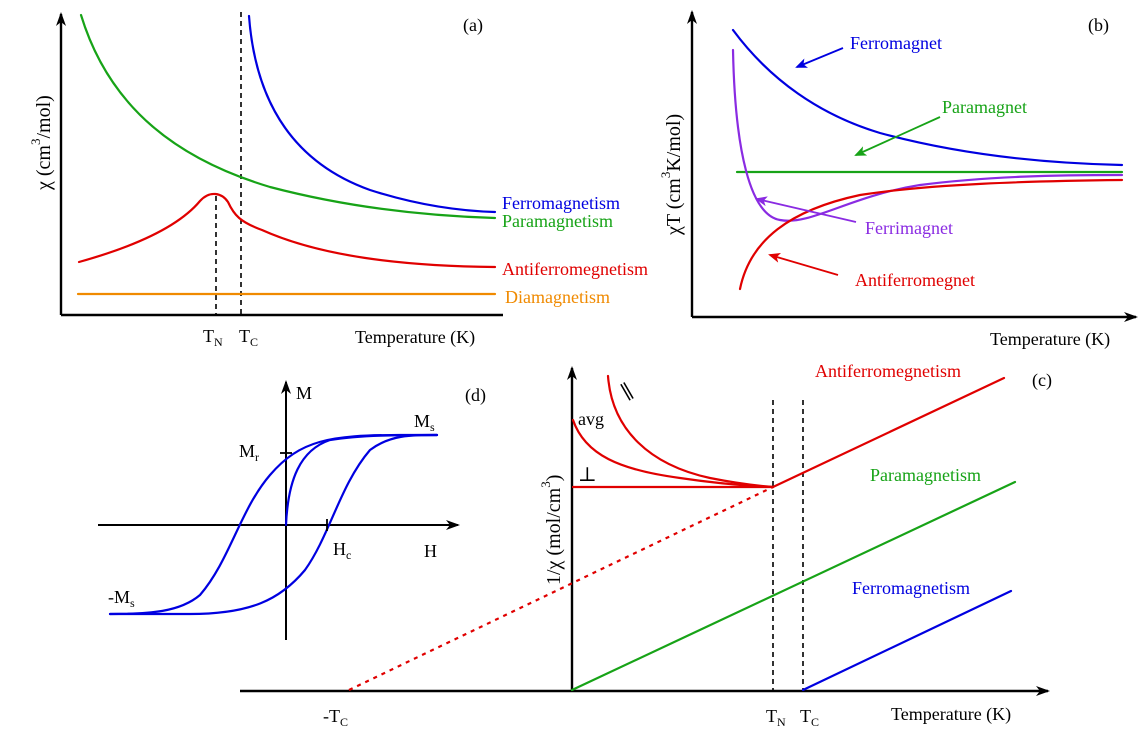 This screenshot has height=729, width=1142. Describe the element at coordinates (909, 228) in the screenshot. I see `panel-b-label-ferri: Ferrimagnet` at that location.